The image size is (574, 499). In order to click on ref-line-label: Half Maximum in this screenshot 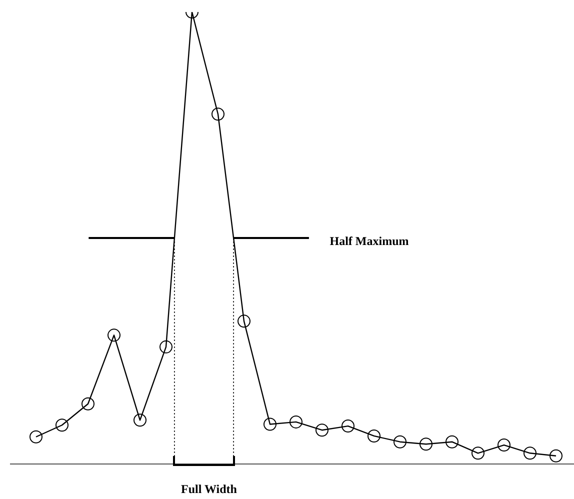, I will do `click(369, 241)`.